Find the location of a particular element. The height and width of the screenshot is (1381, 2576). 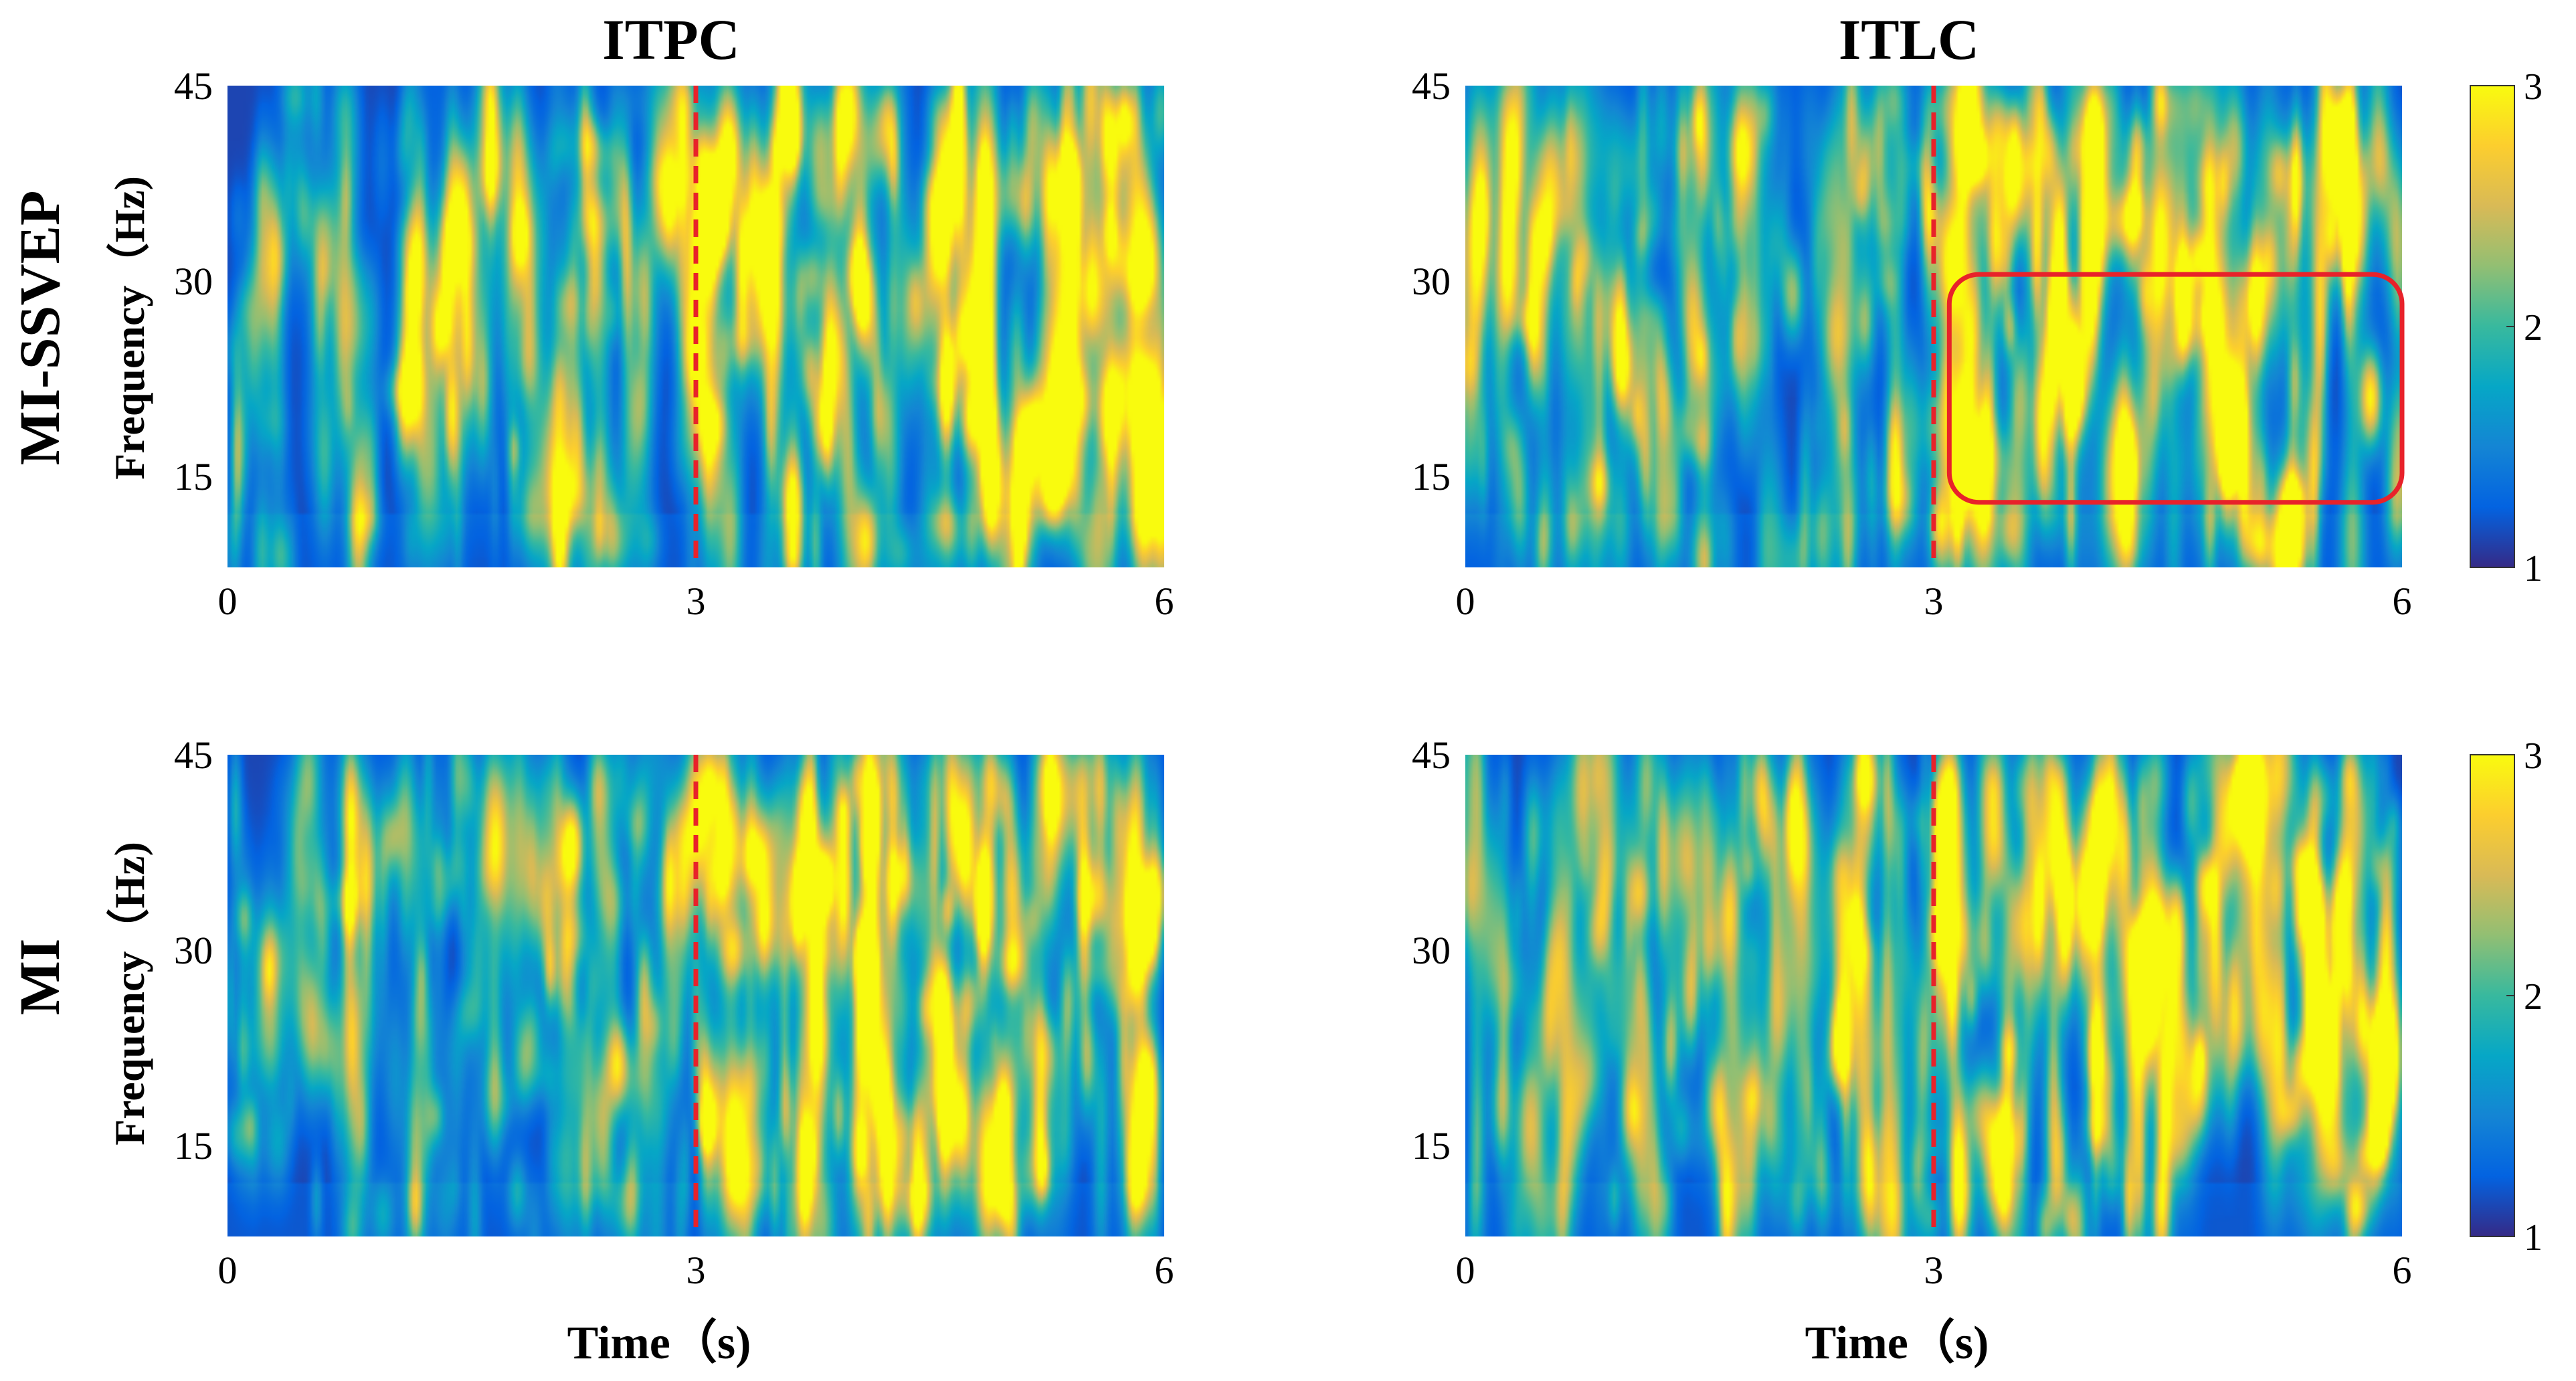

colorbar-top: 1 2 3 is located at coordinates (2506, 327).